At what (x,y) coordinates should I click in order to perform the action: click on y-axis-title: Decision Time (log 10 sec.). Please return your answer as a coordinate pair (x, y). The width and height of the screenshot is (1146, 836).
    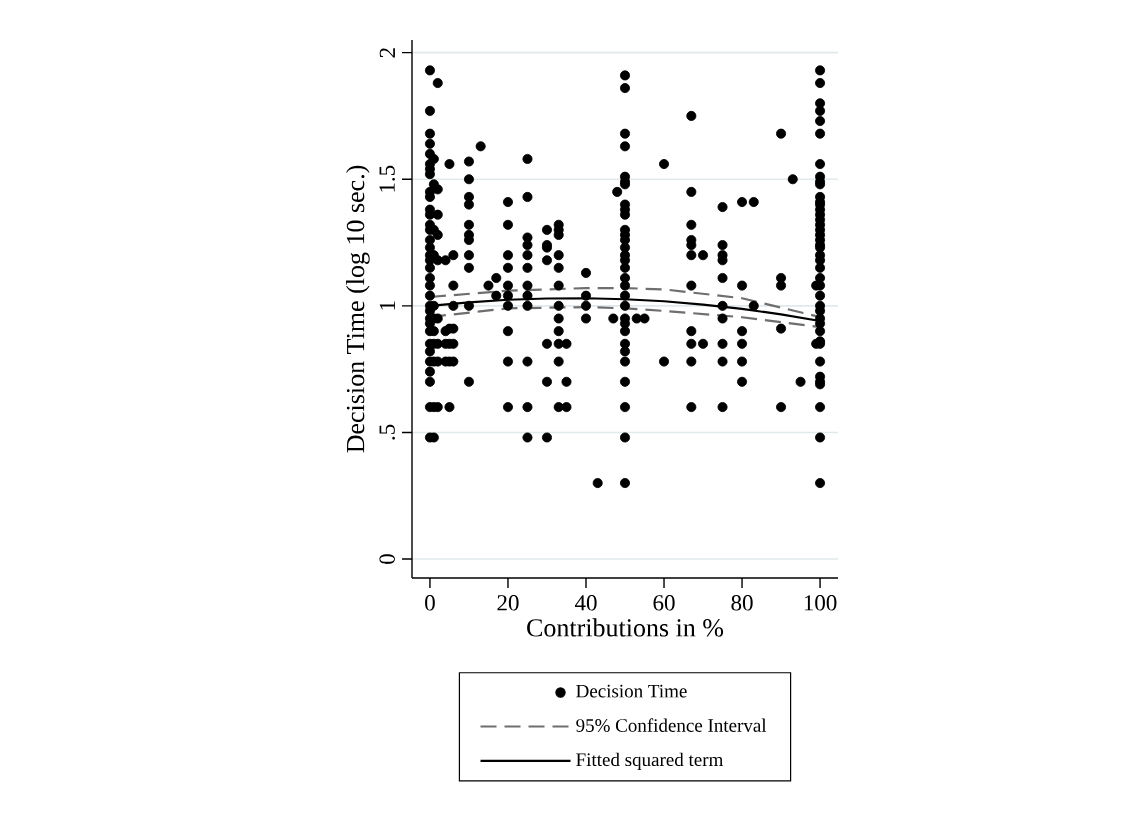
    Looking at the image, I should click on (358, 309).